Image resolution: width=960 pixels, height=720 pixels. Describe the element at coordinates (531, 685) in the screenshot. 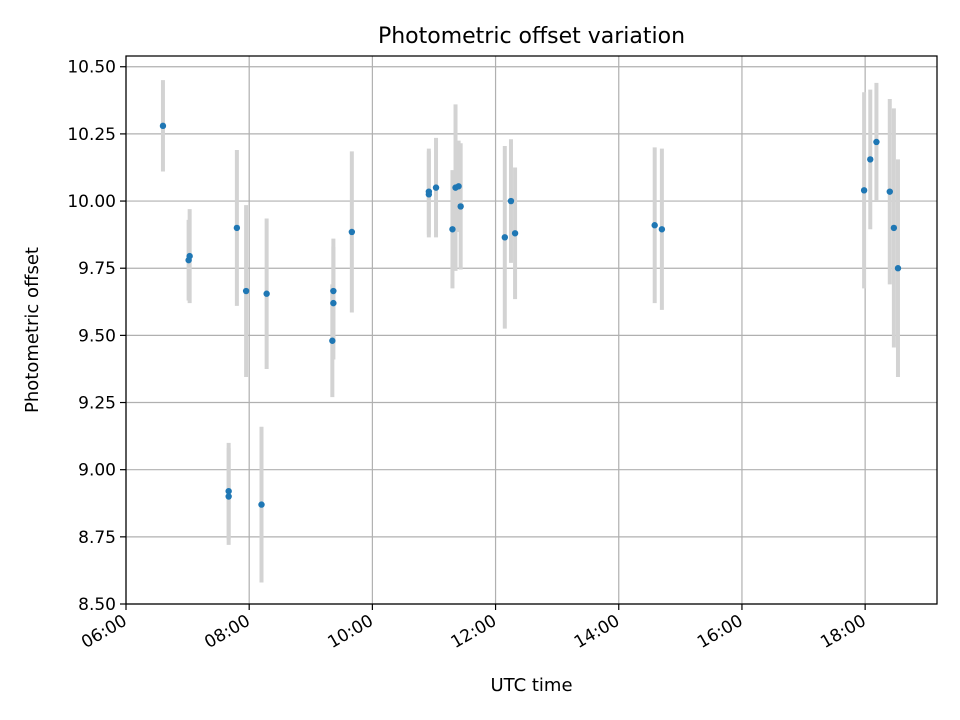

I see `x-axis-label: UTC time` at that location.